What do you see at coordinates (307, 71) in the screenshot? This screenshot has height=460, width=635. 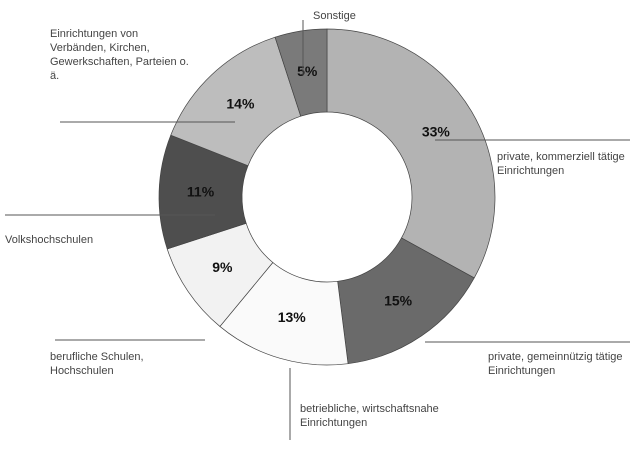 I see `value-label: 5%` at bounding box center [307, 71].